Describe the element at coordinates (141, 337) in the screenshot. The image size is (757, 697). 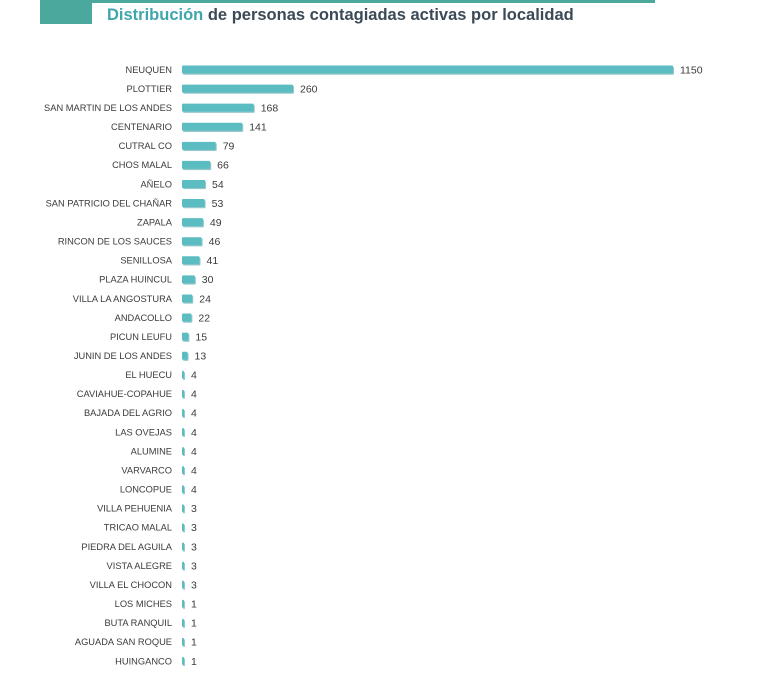
I see `category-label: PICUN LEUFU` at that location.